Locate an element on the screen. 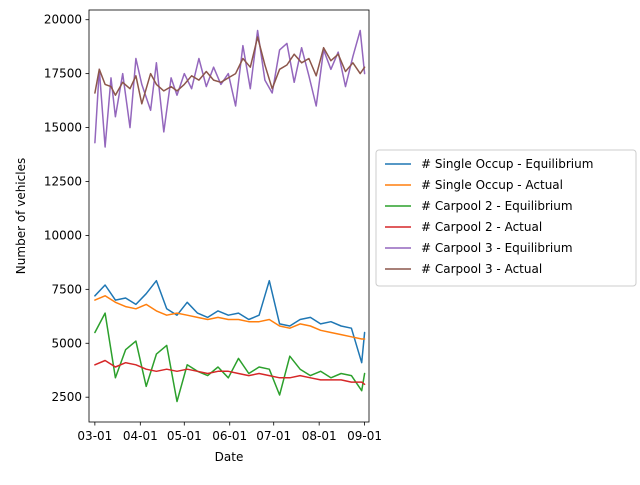  y-tick-label: 10000 is located at coordinates (63, 235).